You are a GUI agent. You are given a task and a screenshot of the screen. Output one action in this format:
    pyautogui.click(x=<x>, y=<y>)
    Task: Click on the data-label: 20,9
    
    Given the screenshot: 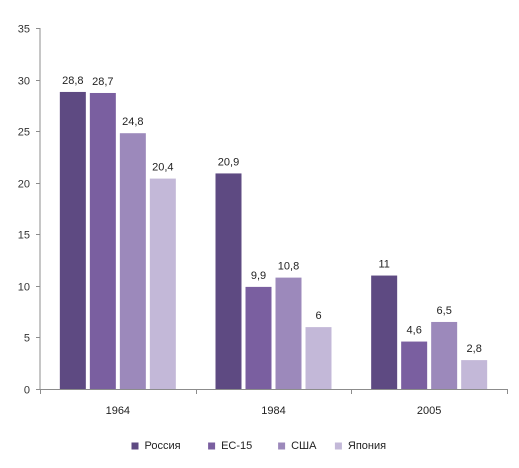 What is the action you would take?
    pyautogui.click(x=228, y=162)
    